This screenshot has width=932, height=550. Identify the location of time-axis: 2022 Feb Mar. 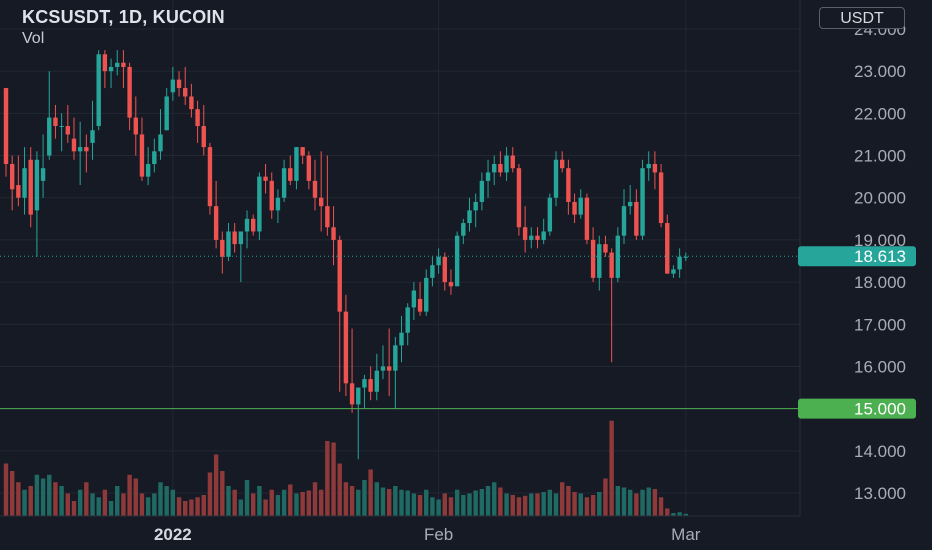
(427, 534).